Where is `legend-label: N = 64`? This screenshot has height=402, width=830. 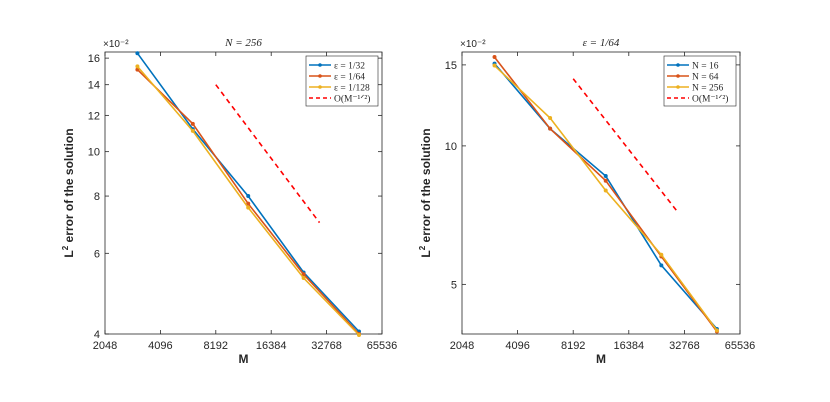 legend-label: N = 64 is located at coordinates (705, 78).